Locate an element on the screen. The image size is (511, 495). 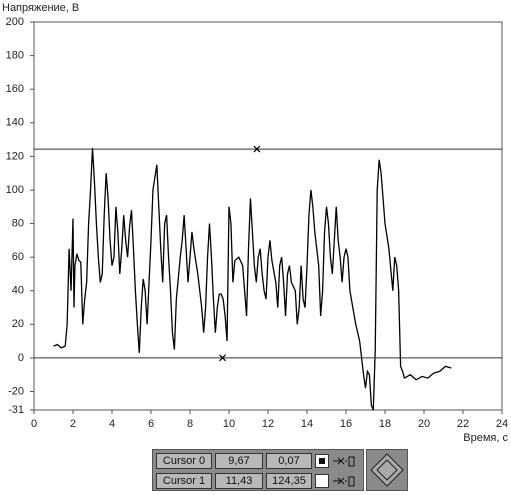
x-tick-label: 8 is located at coordinates (190, 424).